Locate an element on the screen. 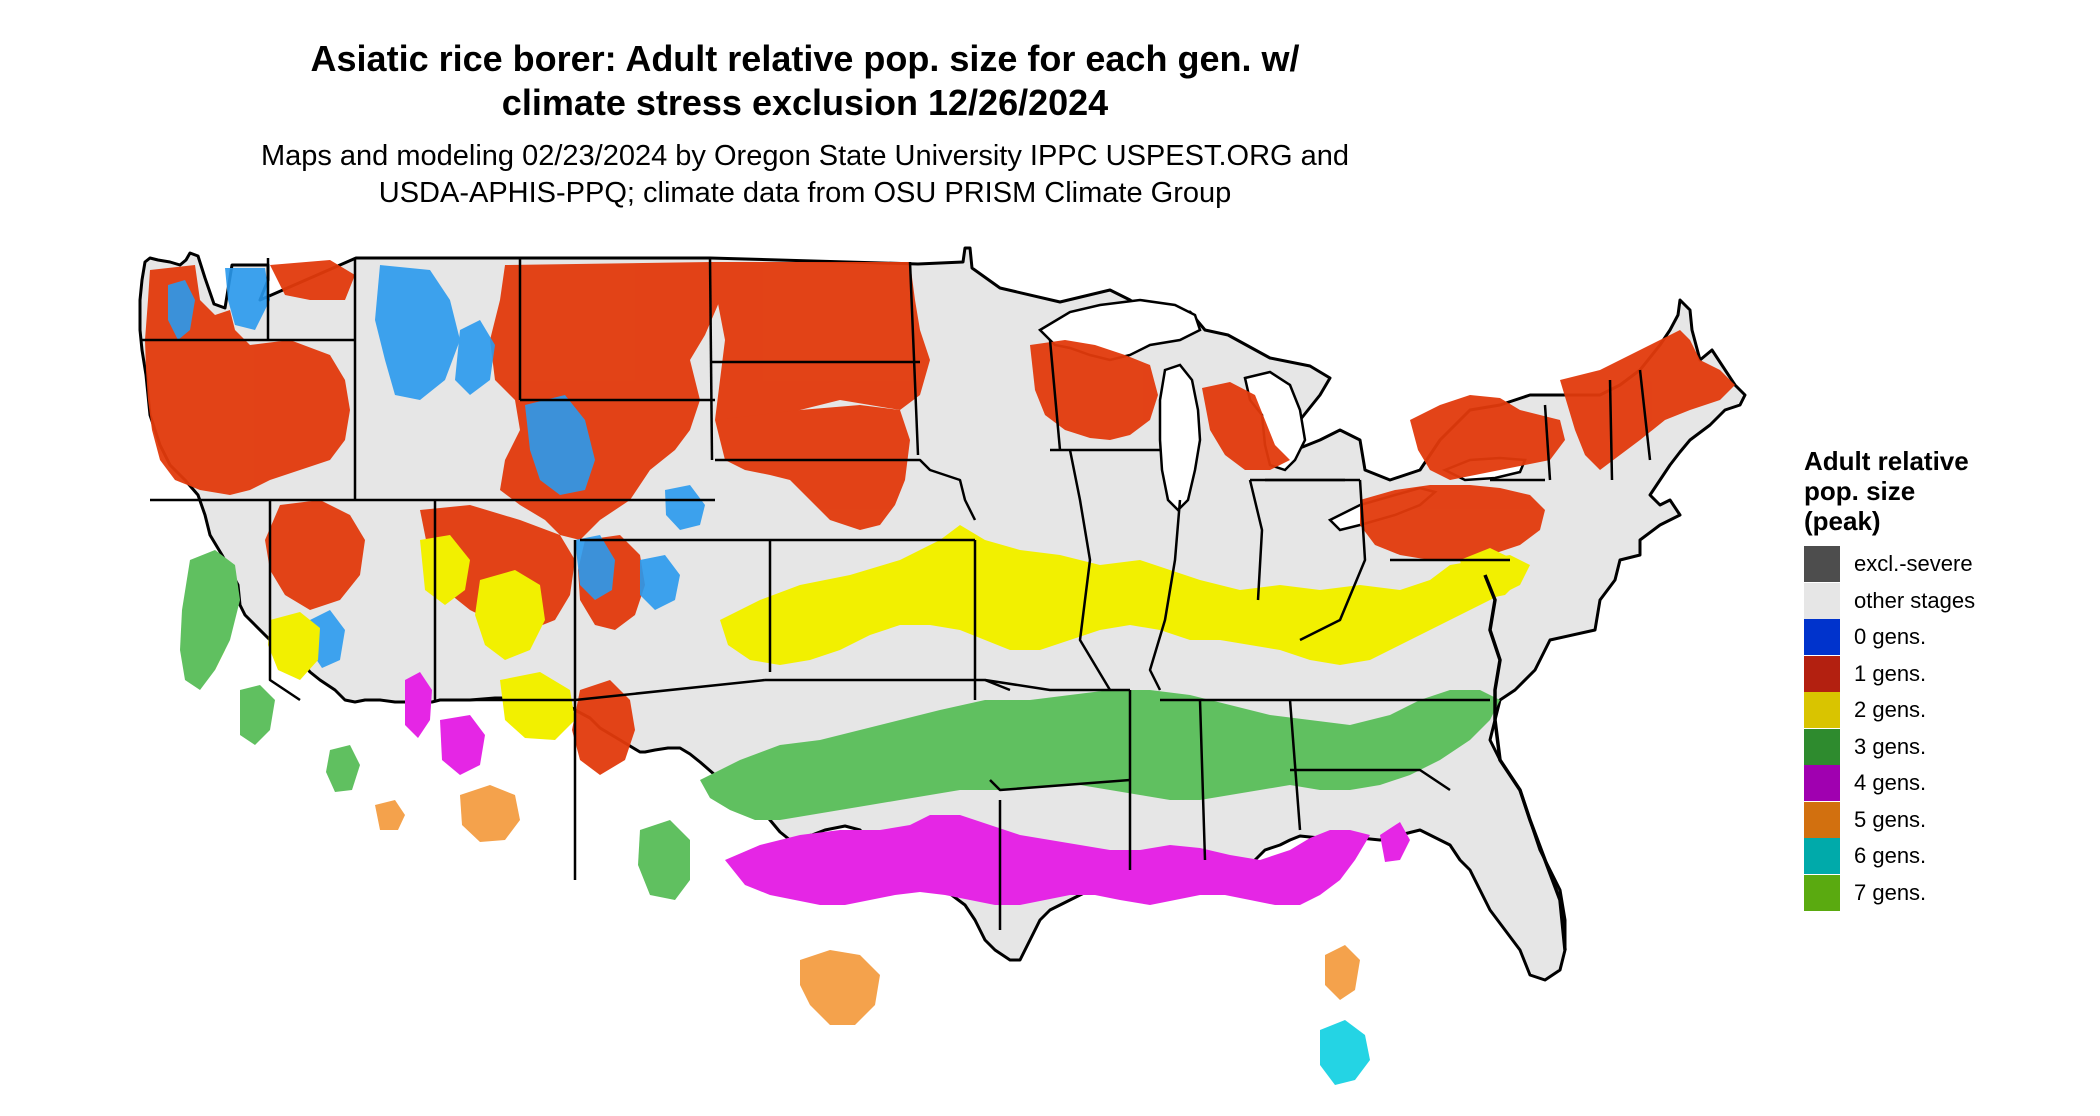  legend-item: 2 gens. is located at coordinates (1934, 710).